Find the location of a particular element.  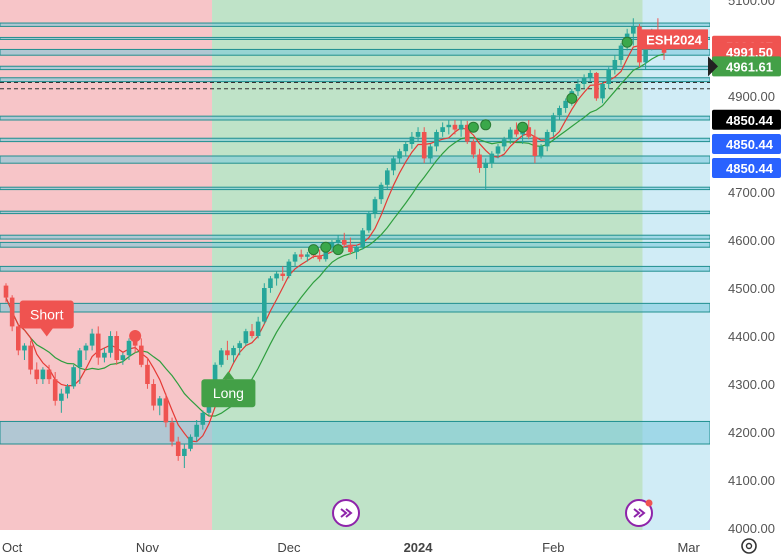

x-tick-label: Feb is located at coordinates (553, 547).